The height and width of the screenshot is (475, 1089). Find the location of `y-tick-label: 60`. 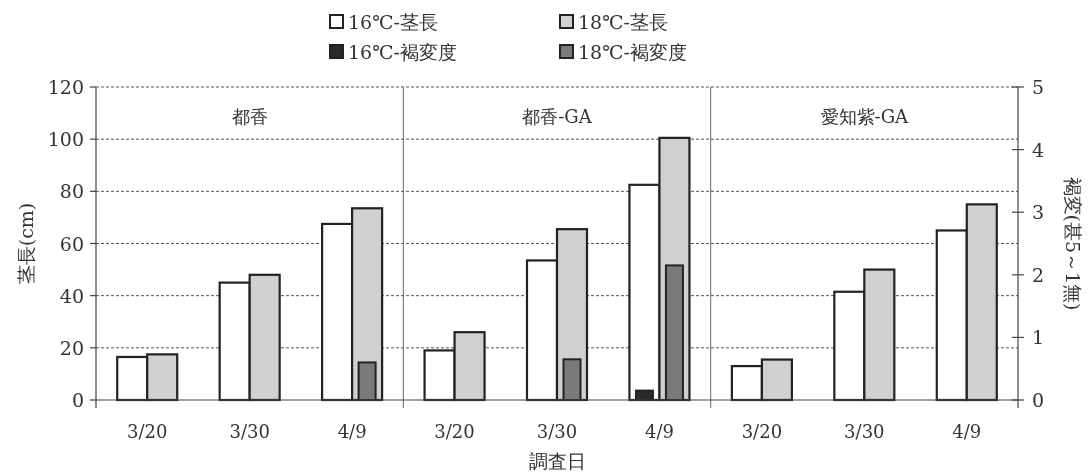

y-tick-label: 60 is located at coordinates (71, 243).